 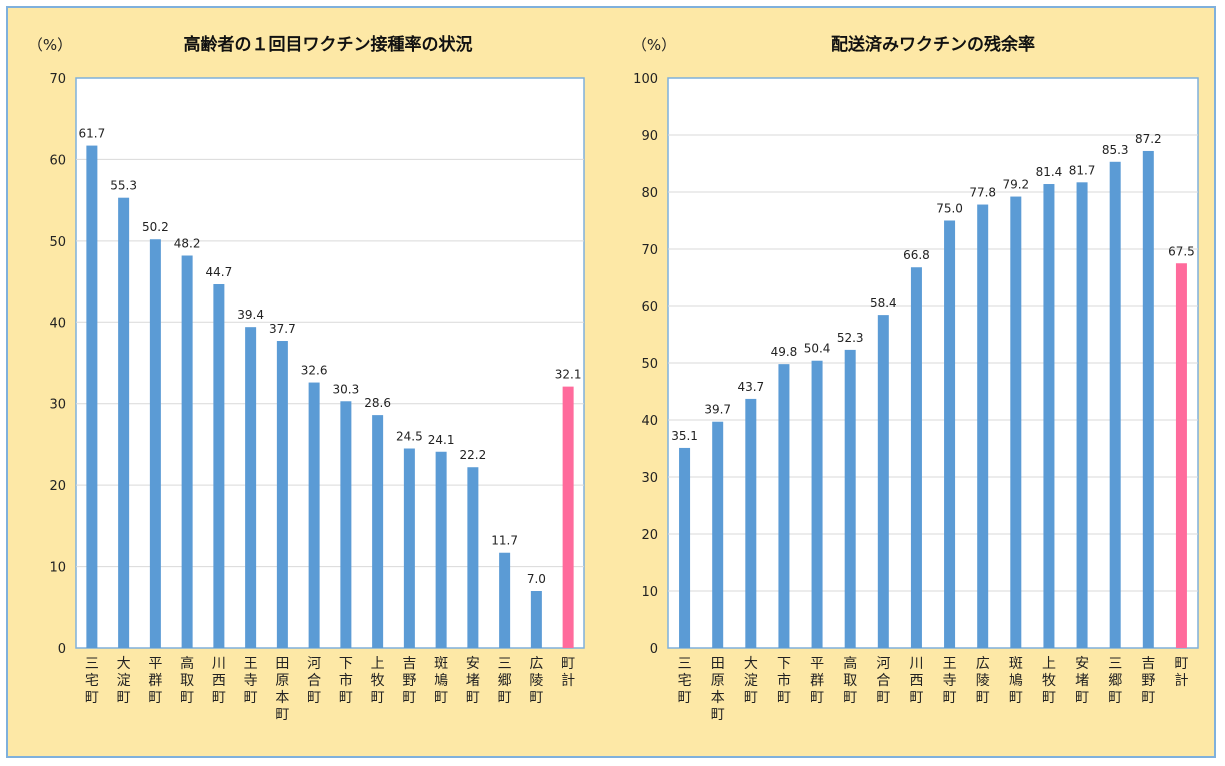 I want to click on y-tick-label: 60, so click(x=649, y=307).